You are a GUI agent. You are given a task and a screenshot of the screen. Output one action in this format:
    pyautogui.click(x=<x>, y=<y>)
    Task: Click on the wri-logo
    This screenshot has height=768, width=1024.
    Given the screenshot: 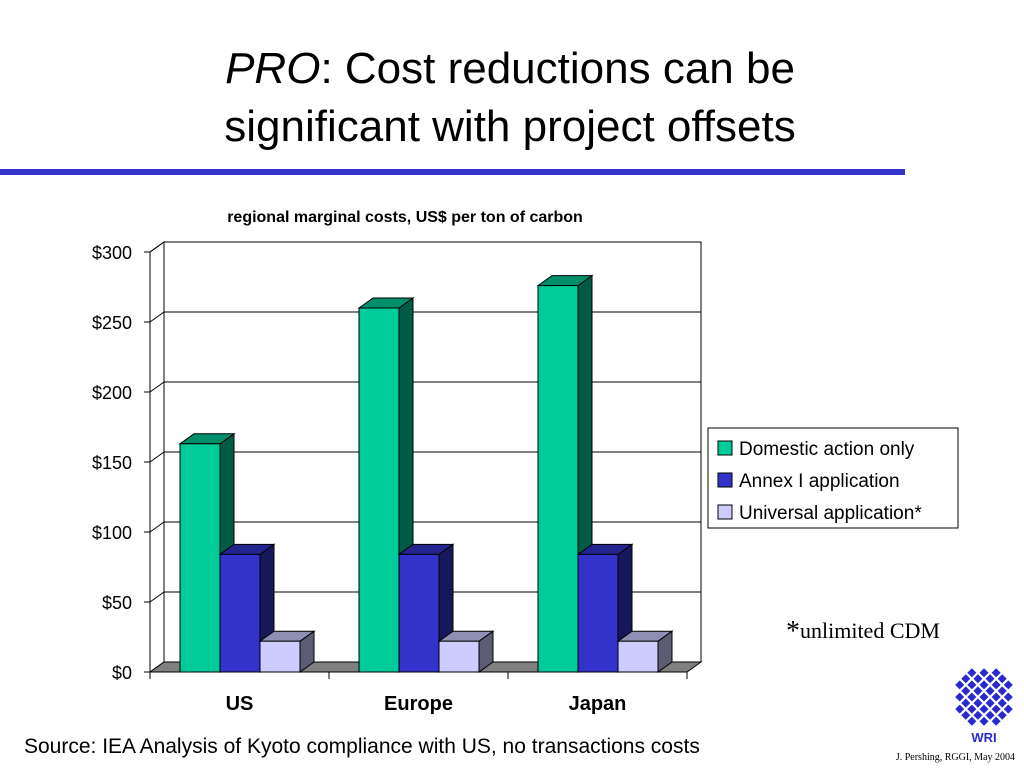 What is the action you would take?
    pyautogui.click(x=984, y=697)
    